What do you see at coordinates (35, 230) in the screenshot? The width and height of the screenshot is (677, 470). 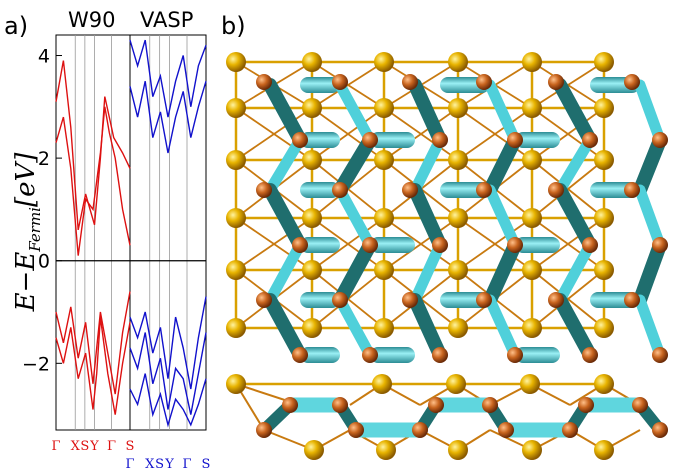 I see `y-label-sub: Fermi` at bounding box center [35, 230].